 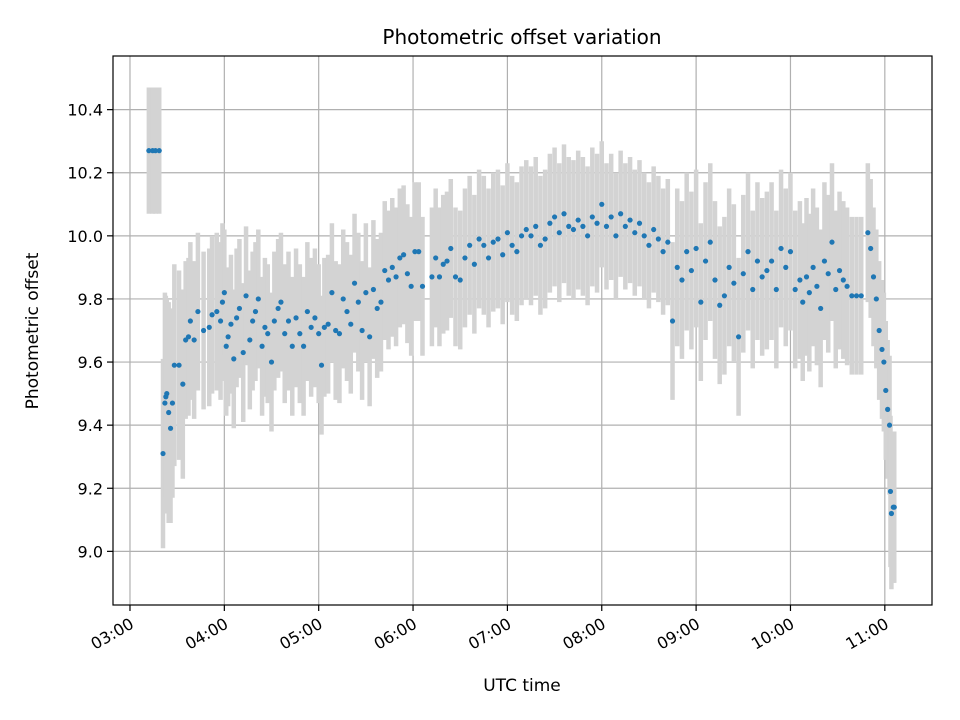 I want to click on chart-title: Photometric offset variation, so click(x=521, y=37).